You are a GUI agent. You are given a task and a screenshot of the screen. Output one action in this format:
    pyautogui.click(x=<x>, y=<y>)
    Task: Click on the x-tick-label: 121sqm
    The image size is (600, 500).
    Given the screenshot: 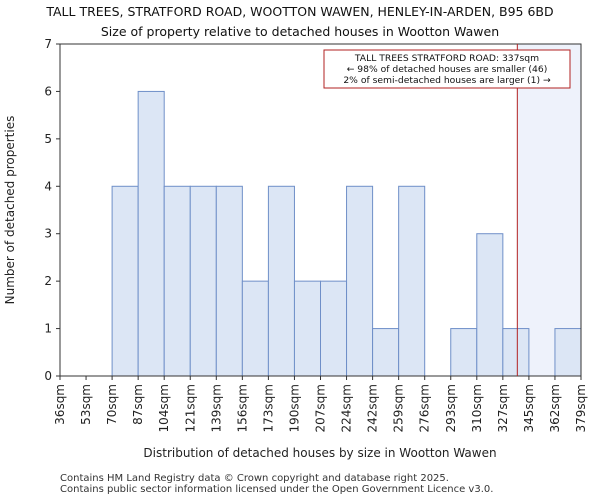 What is the action you would take?
    pyautogui.click(x=190, y=408)
    